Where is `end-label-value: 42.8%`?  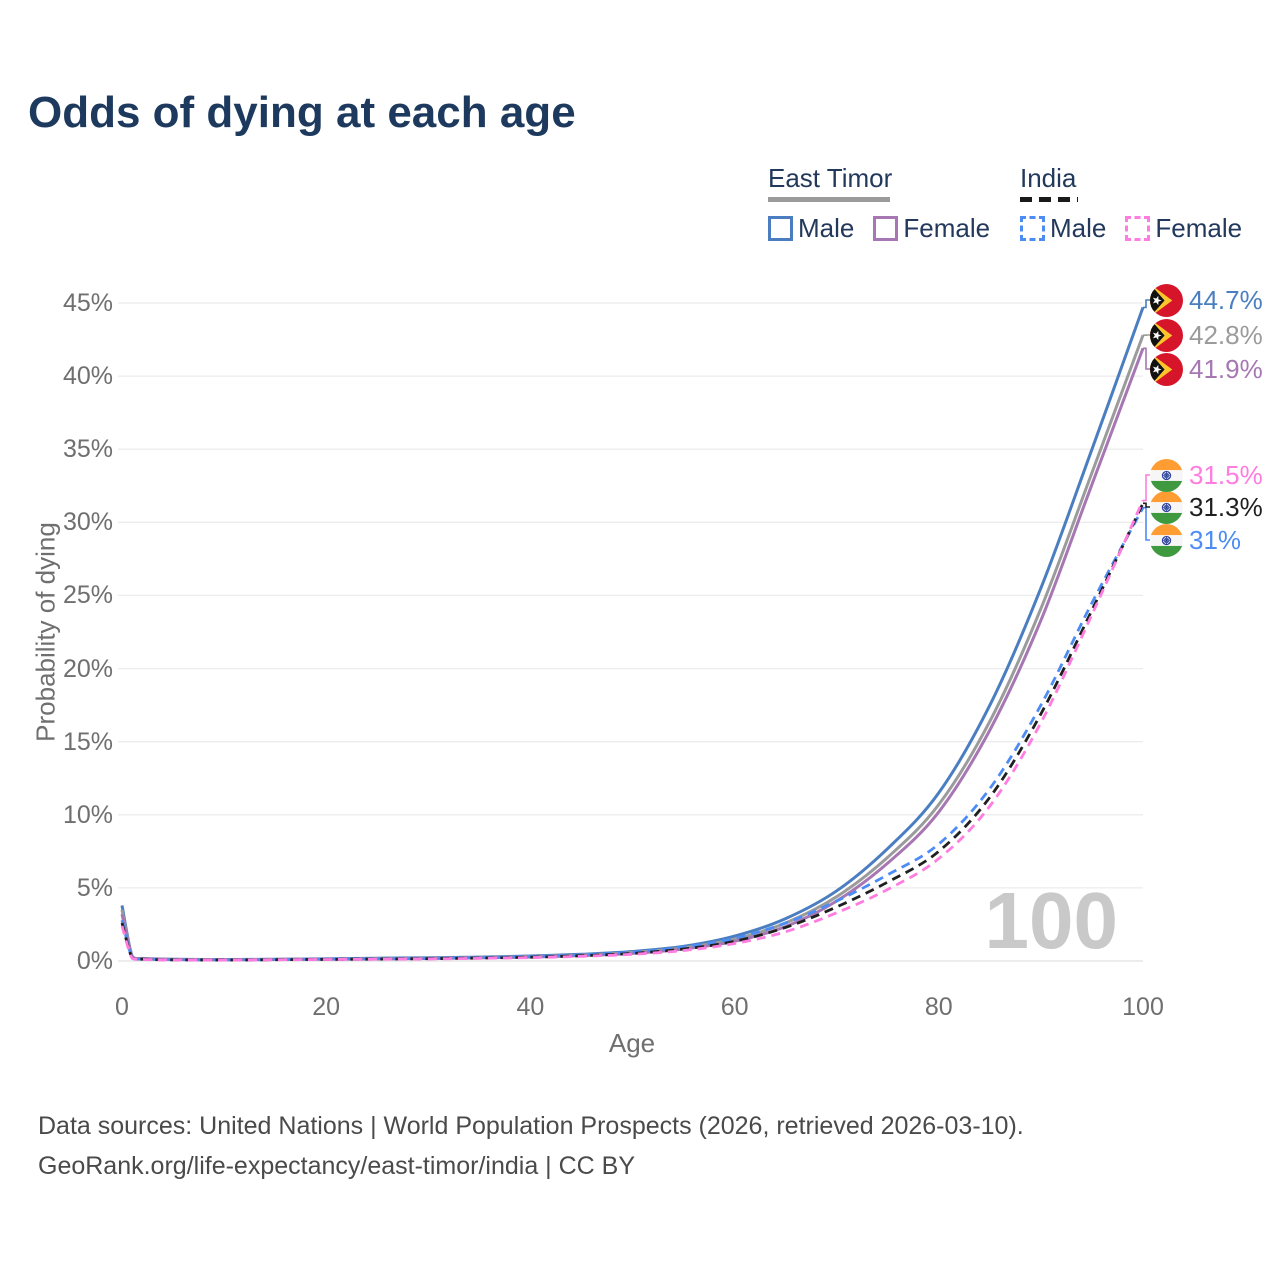
end-label-value: 42.8% is located at coordinates (1226, 334).